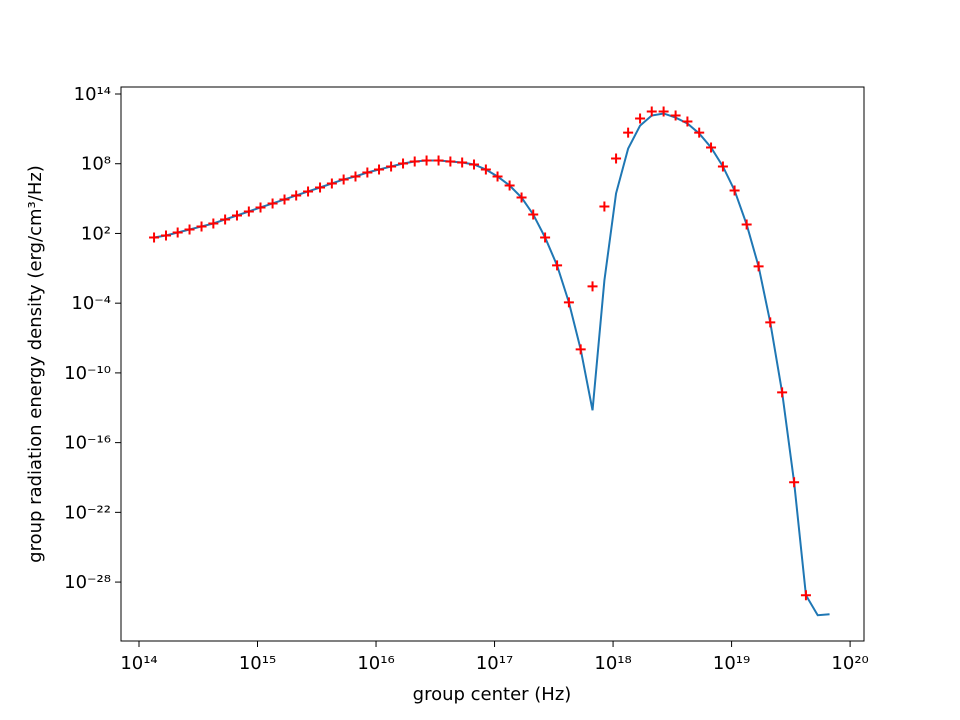 Image resolution: width=960 pixels, height=720 pixels. What do you see at coordinates (731, 663) in the screenshot?
I see `x-tick-label: 10¹⁹` at bounding box center [731, 663].